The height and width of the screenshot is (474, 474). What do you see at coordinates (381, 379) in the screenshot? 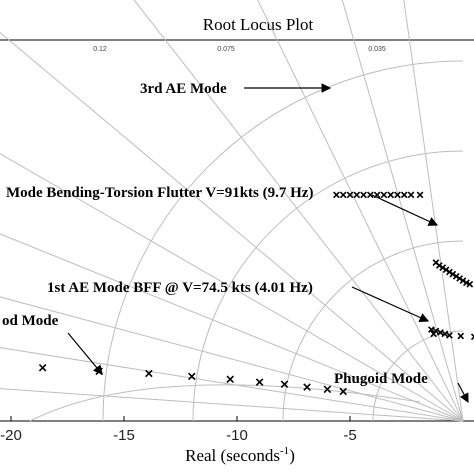
I see `annotation-phugoid: Phugoid Mode` at bounding box center [381, 379].